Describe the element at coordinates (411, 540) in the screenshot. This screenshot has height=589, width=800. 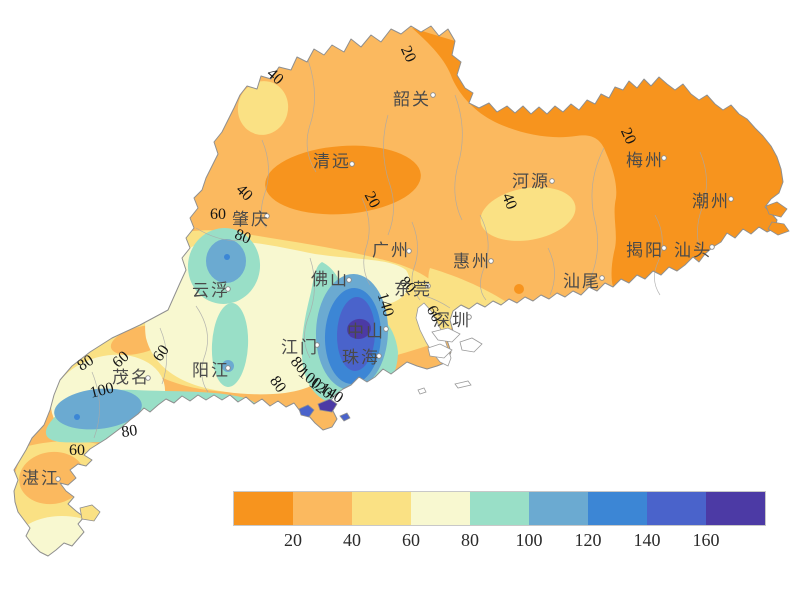
I see `colorbar-tick-label: 60` at that location.